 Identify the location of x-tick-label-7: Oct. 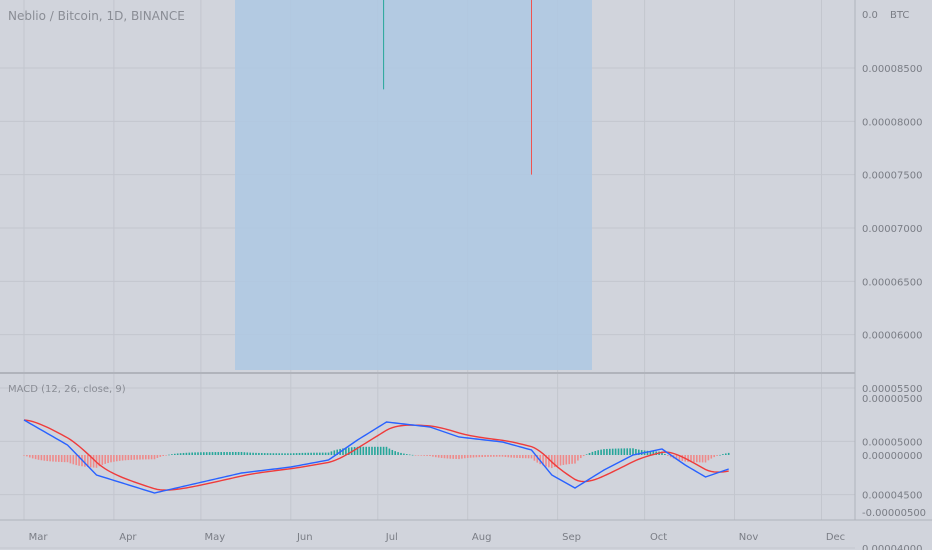
(658, 537).